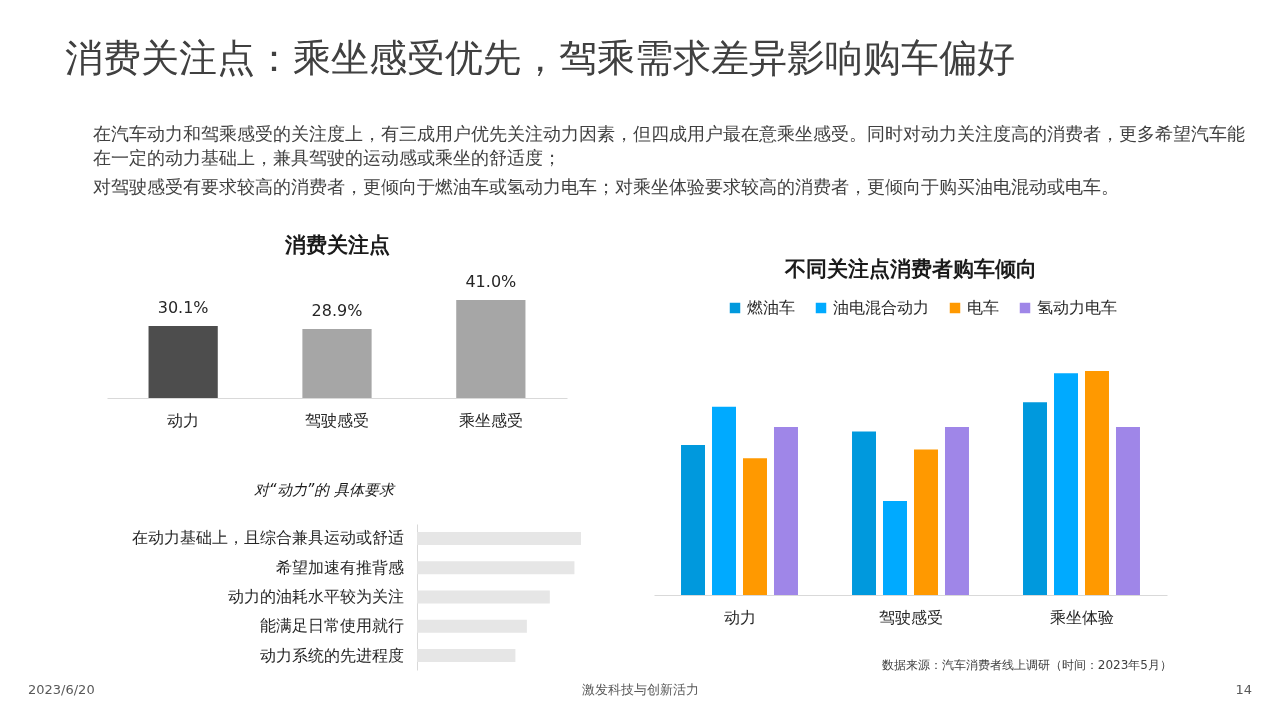 This screenshot has width=1280, height=720. What do you see at coordinates (337, 310) in the screenshot?
I see `data-label: 28.9%` at bounding box center [337, 310].